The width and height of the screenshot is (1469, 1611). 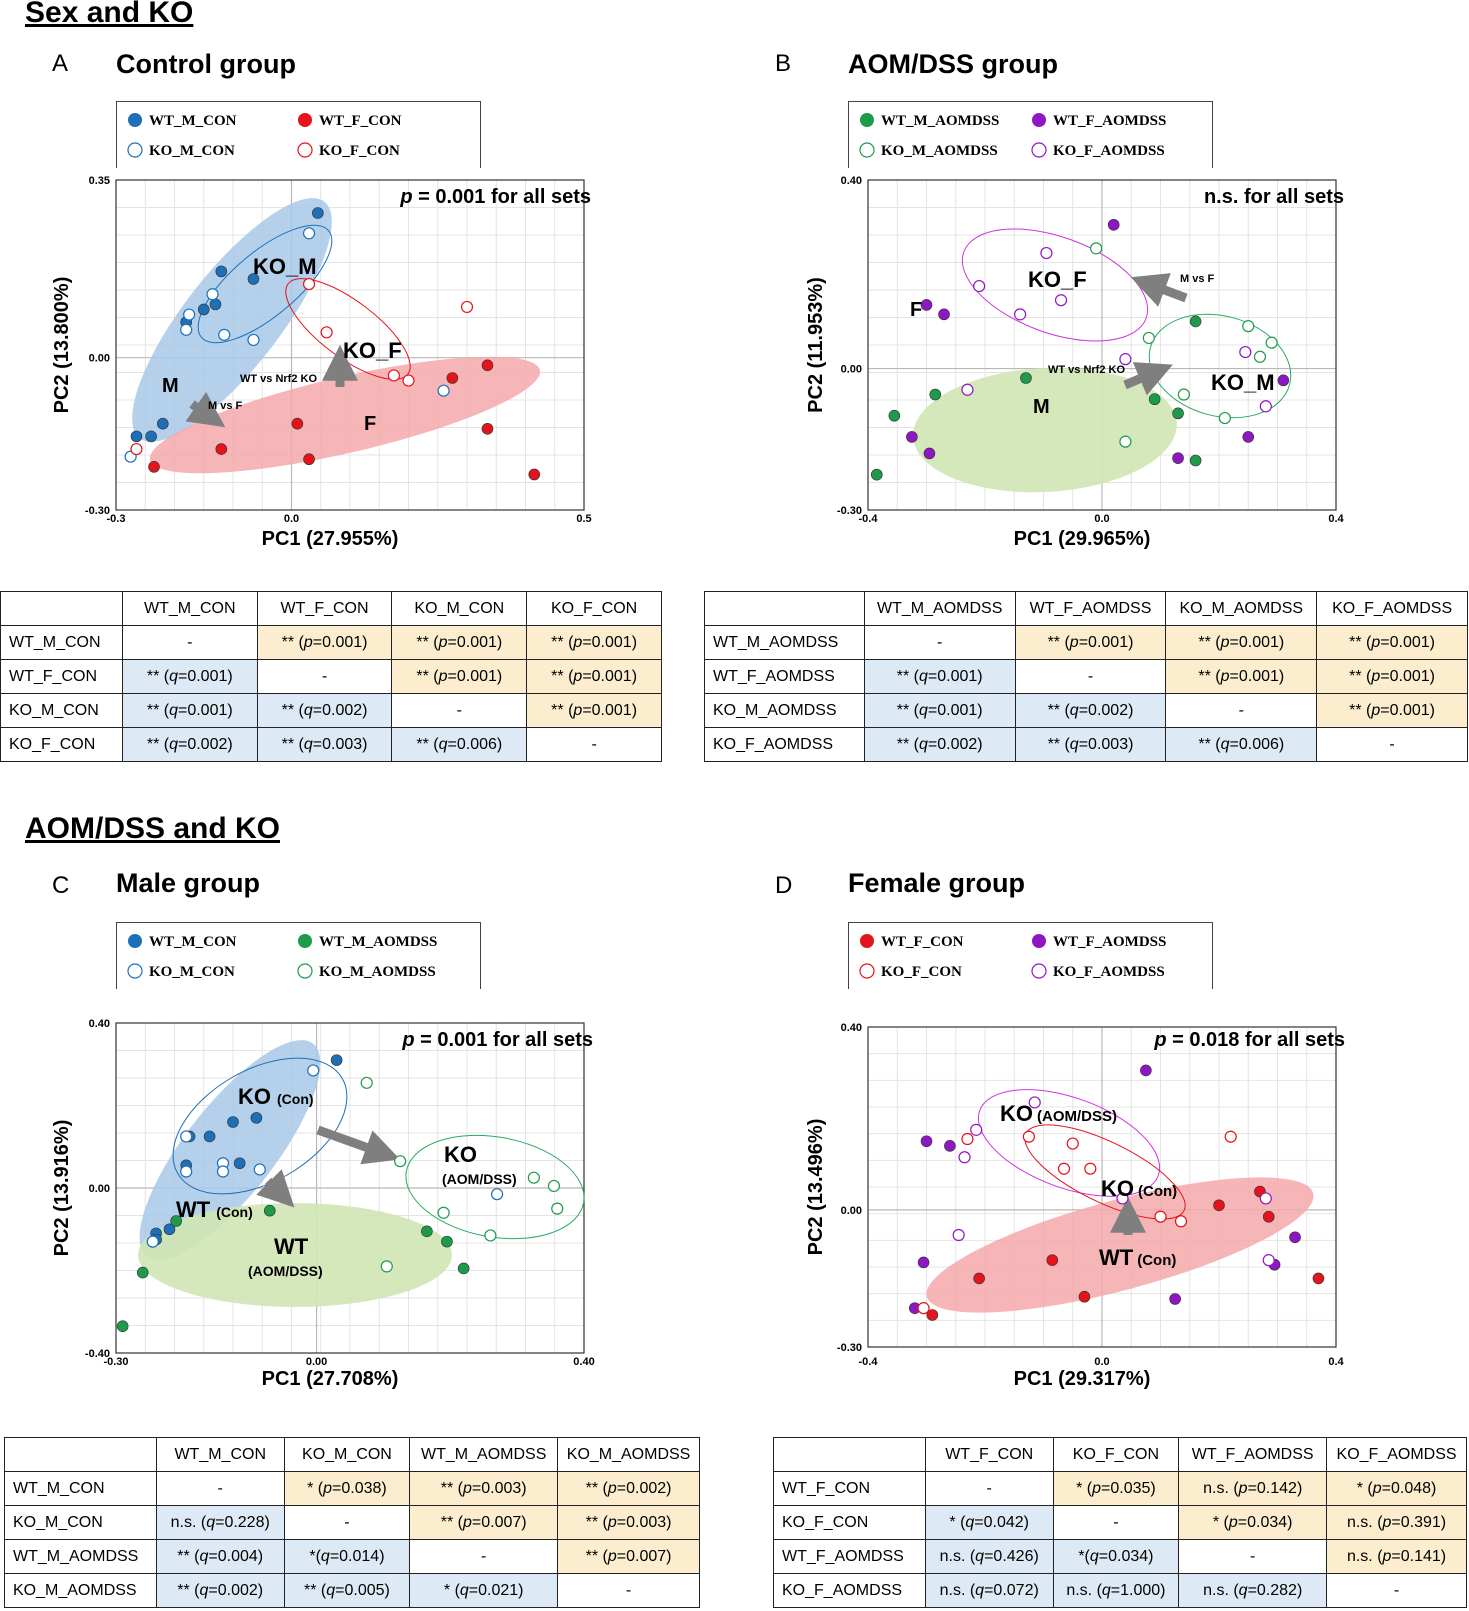 I want to click on plot-d-frame, so click(x=1102, y=1187).